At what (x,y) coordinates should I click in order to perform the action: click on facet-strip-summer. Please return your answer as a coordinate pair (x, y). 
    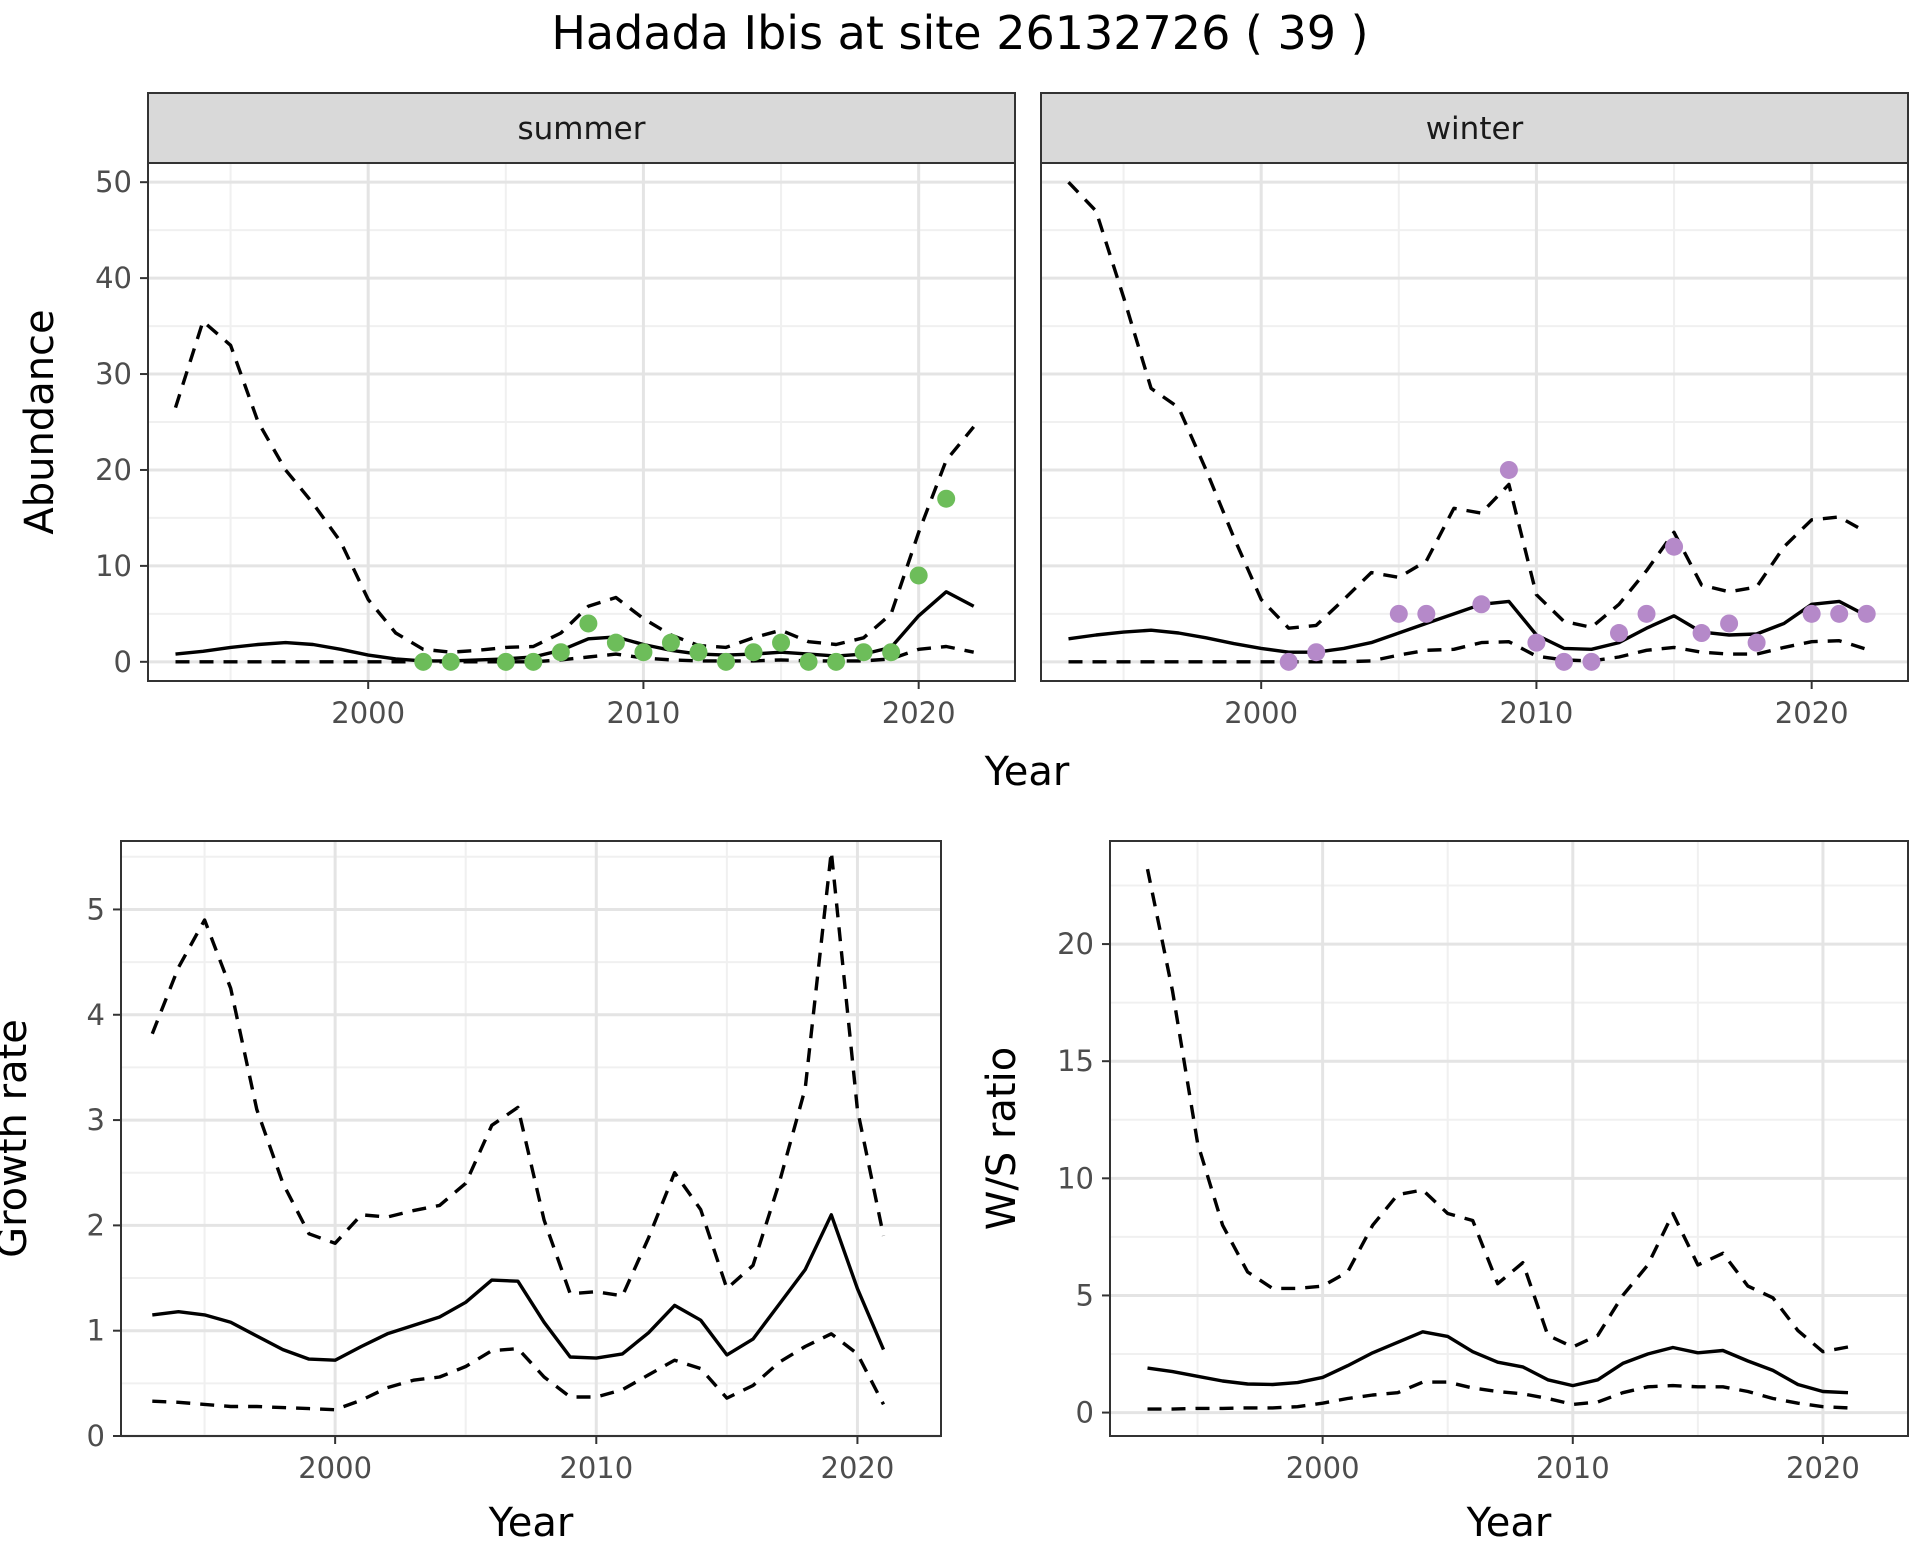
    Looking at the image, I should click on (581, 128).